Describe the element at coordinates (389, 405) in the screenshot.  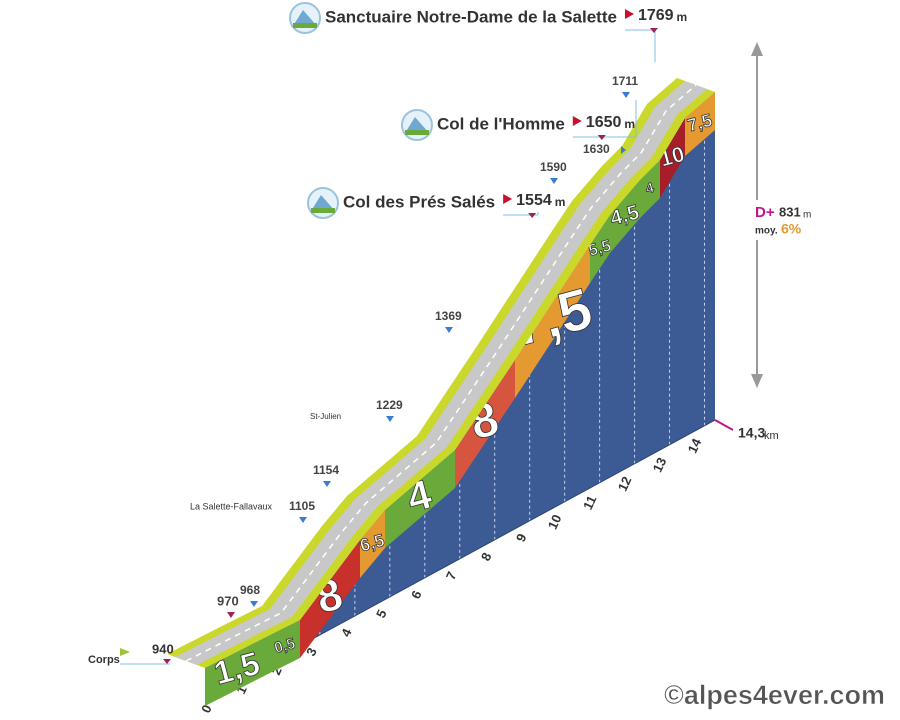
I see `waypoint-altitude: 1229` at that location.